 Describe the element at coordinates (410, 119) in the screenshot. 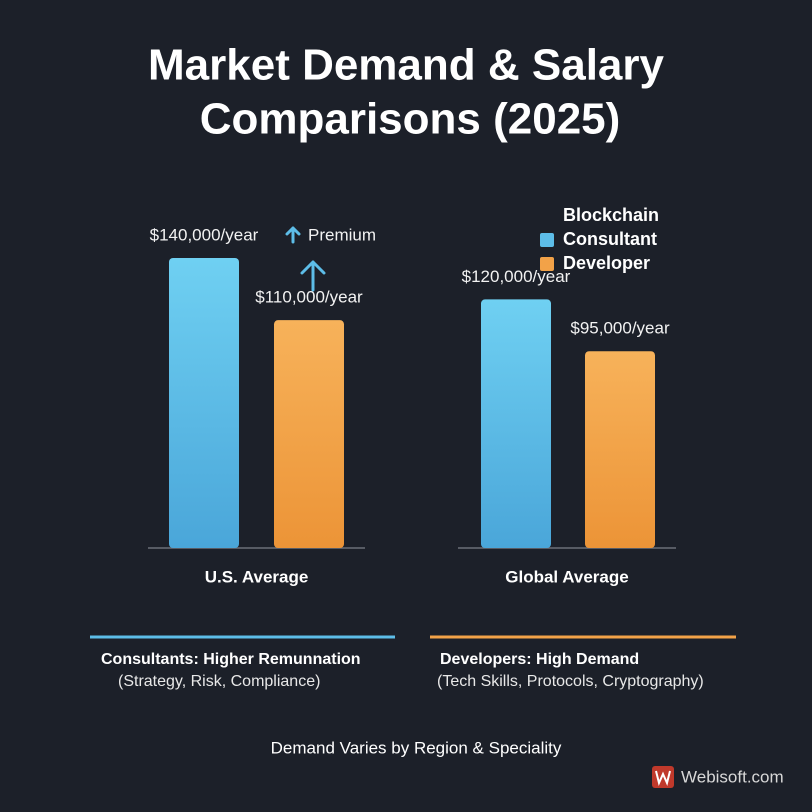

I see `chart-title: Comparisons (2025)` at that location.